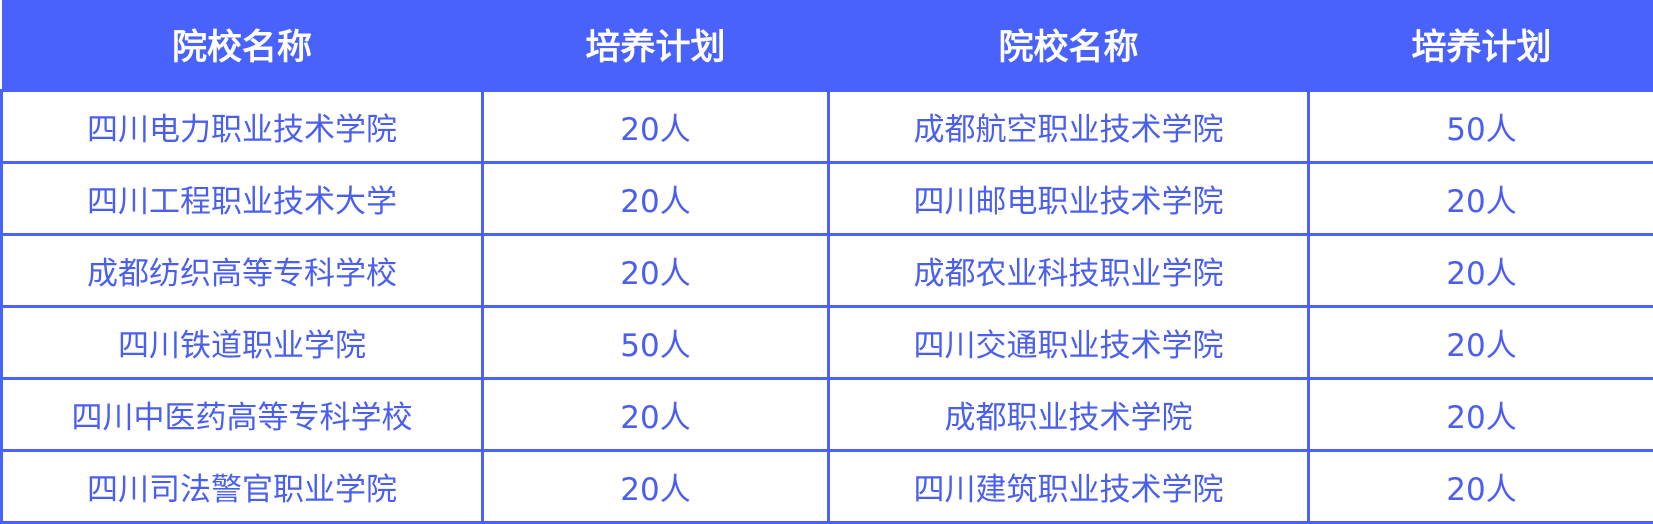 This screenshot has width=1653, height=524. What do you see at coordinates (1069, 271) in the screenshot?
I see `school-name-cell: 成都农业科技职业学院` at bounding box center [1069, 271].